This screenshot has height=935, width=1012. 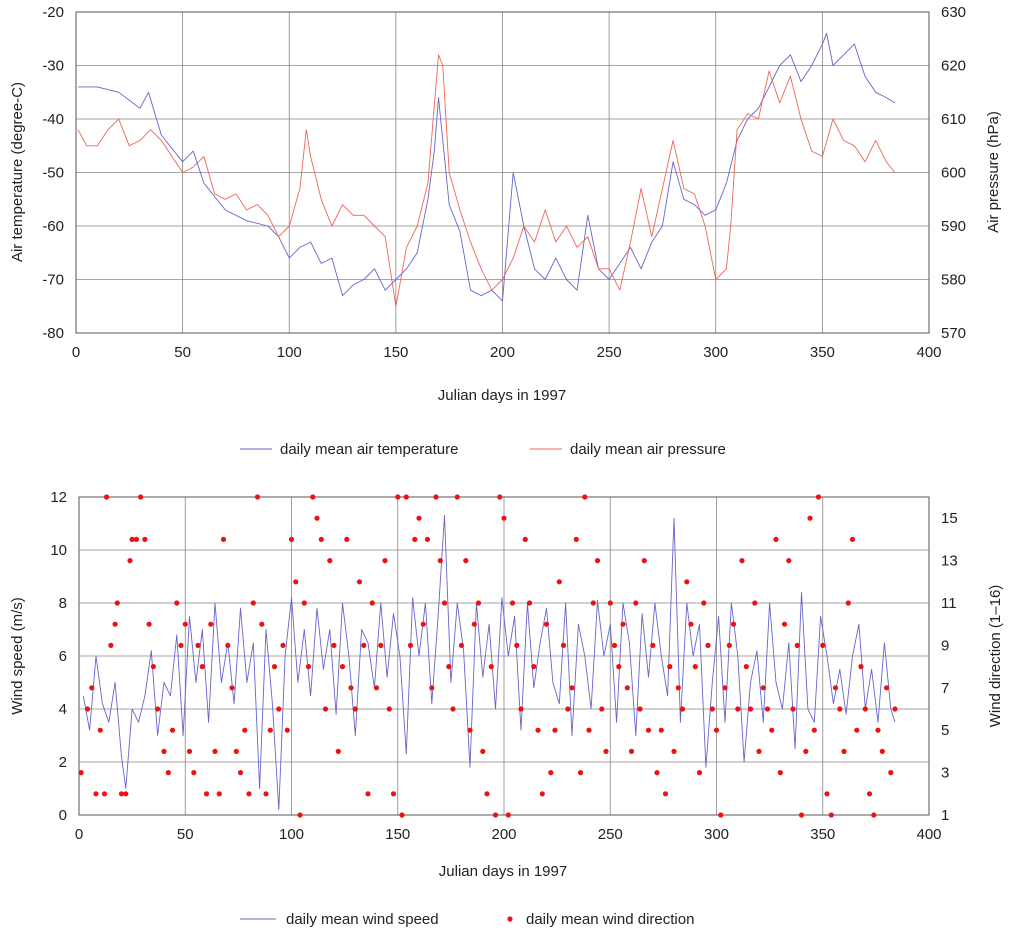 I want to click on top-y2-tick-label: 620, so click(x=953, y=66).